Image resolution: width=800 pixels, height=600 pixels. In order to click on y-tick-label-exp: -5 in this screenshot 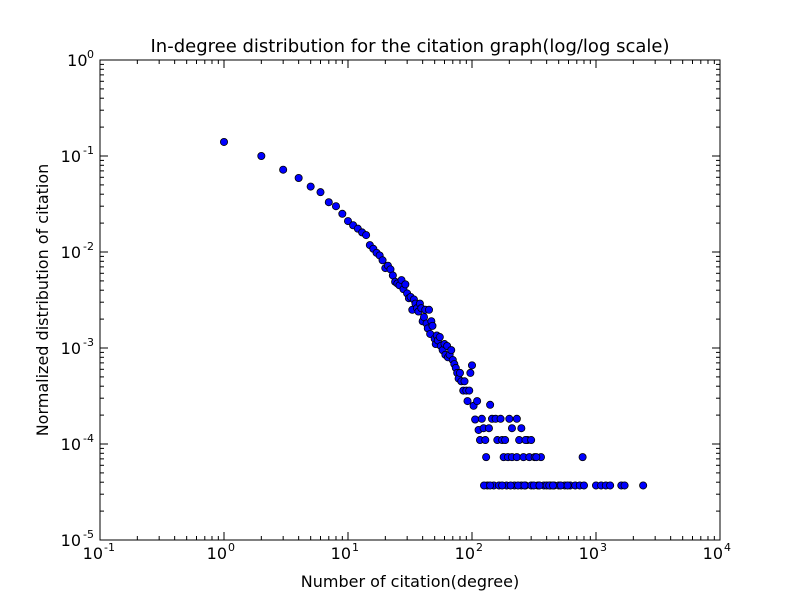, I will do `click(88, 534)`.